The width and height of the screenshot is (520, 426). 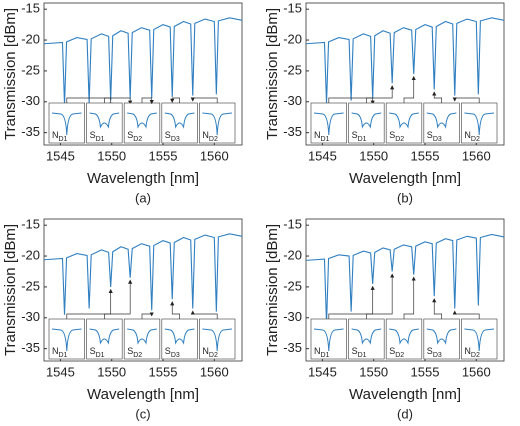 I want to click on panel-caption: (a), so click(x=143, y=197).